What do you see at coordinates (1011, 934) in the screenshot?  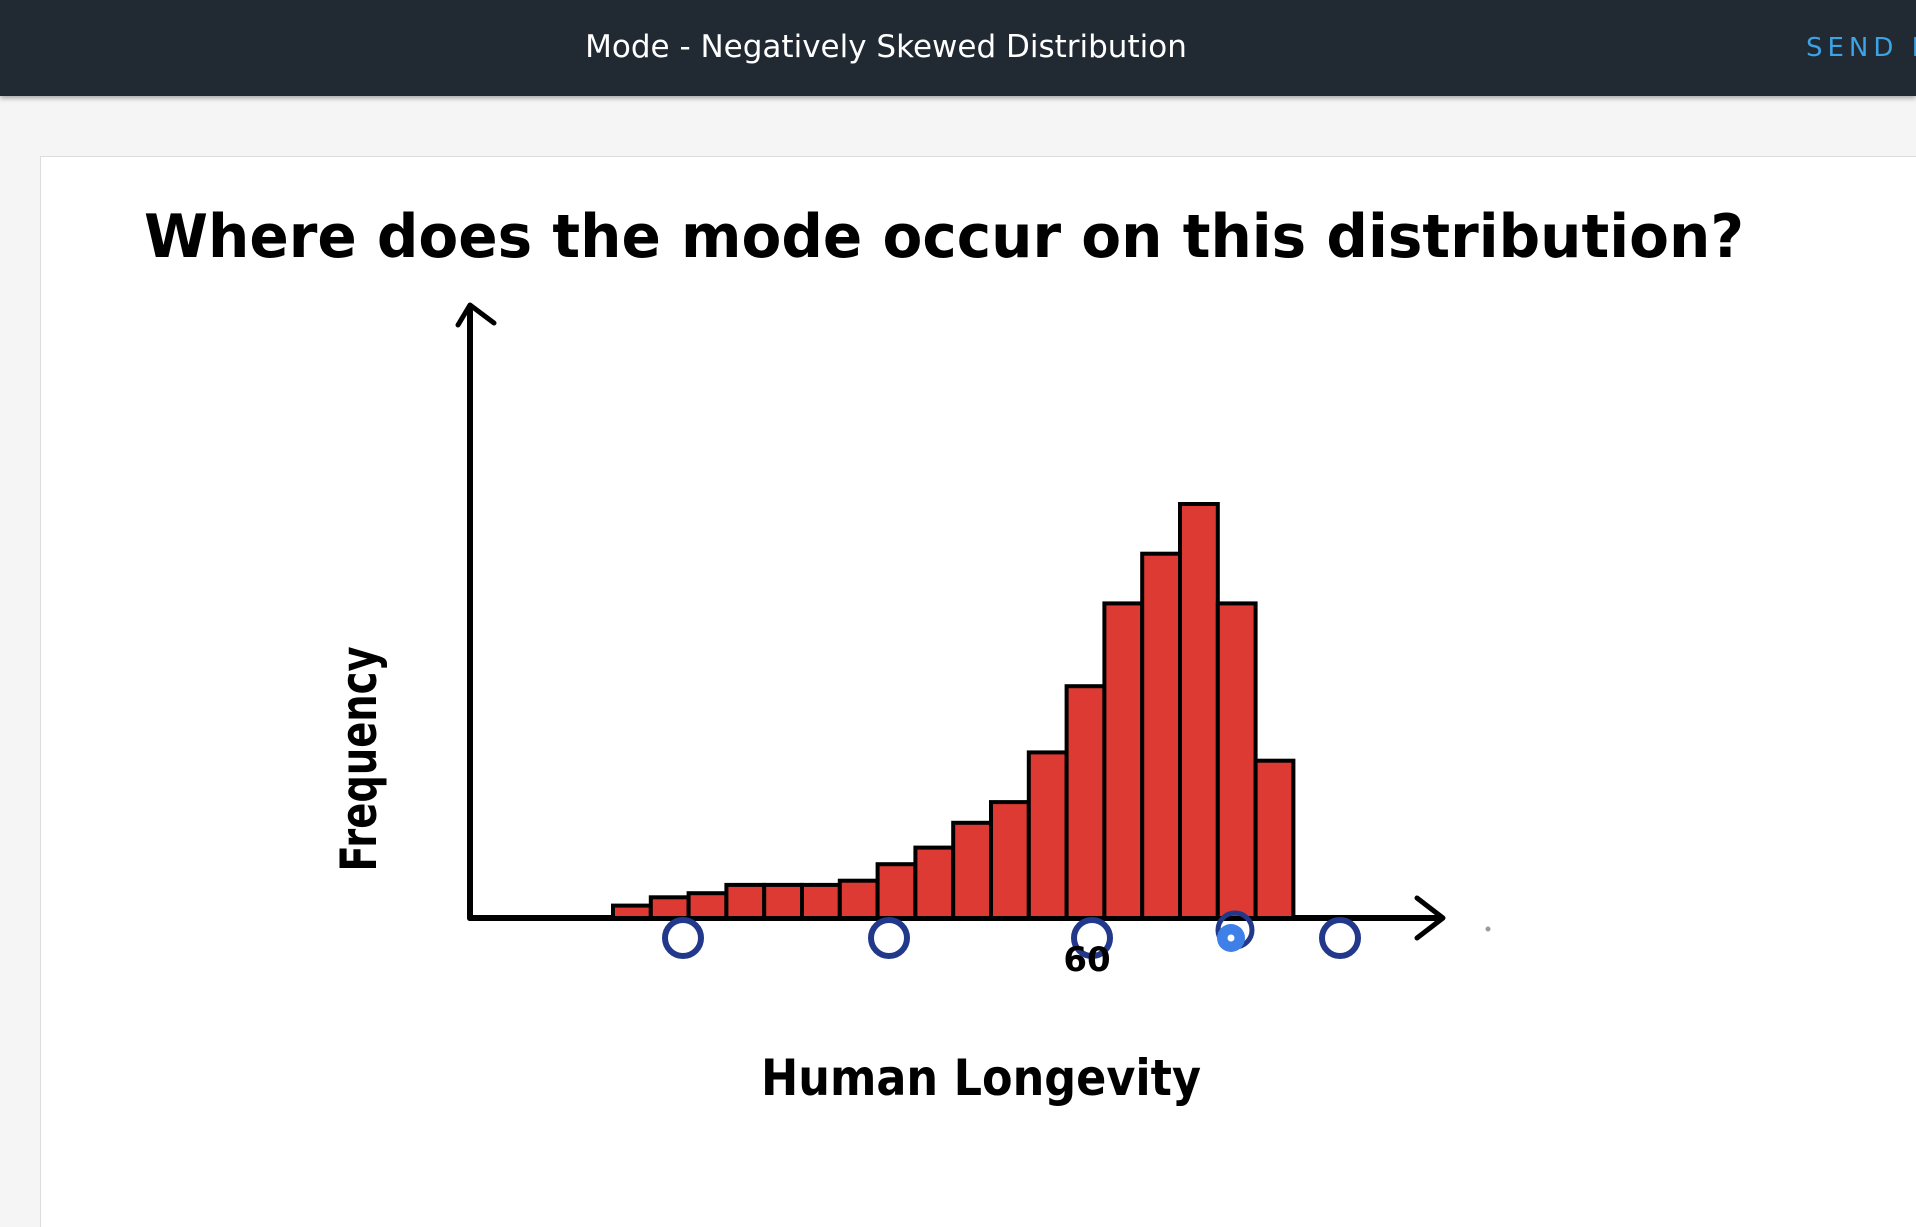 I see `answer-options` at bounding box center [1011, 934].